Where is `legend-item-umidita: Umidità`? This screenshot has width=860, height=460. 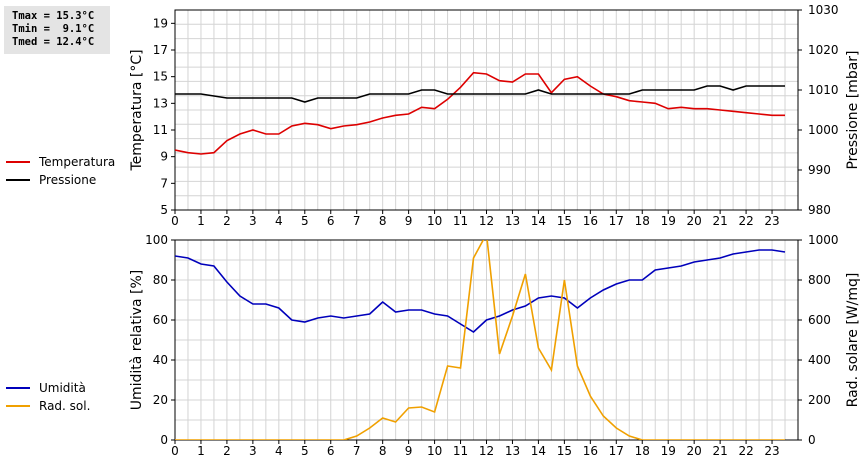 legend-item-umidita: Umidità is located at coordinates (48, 388).